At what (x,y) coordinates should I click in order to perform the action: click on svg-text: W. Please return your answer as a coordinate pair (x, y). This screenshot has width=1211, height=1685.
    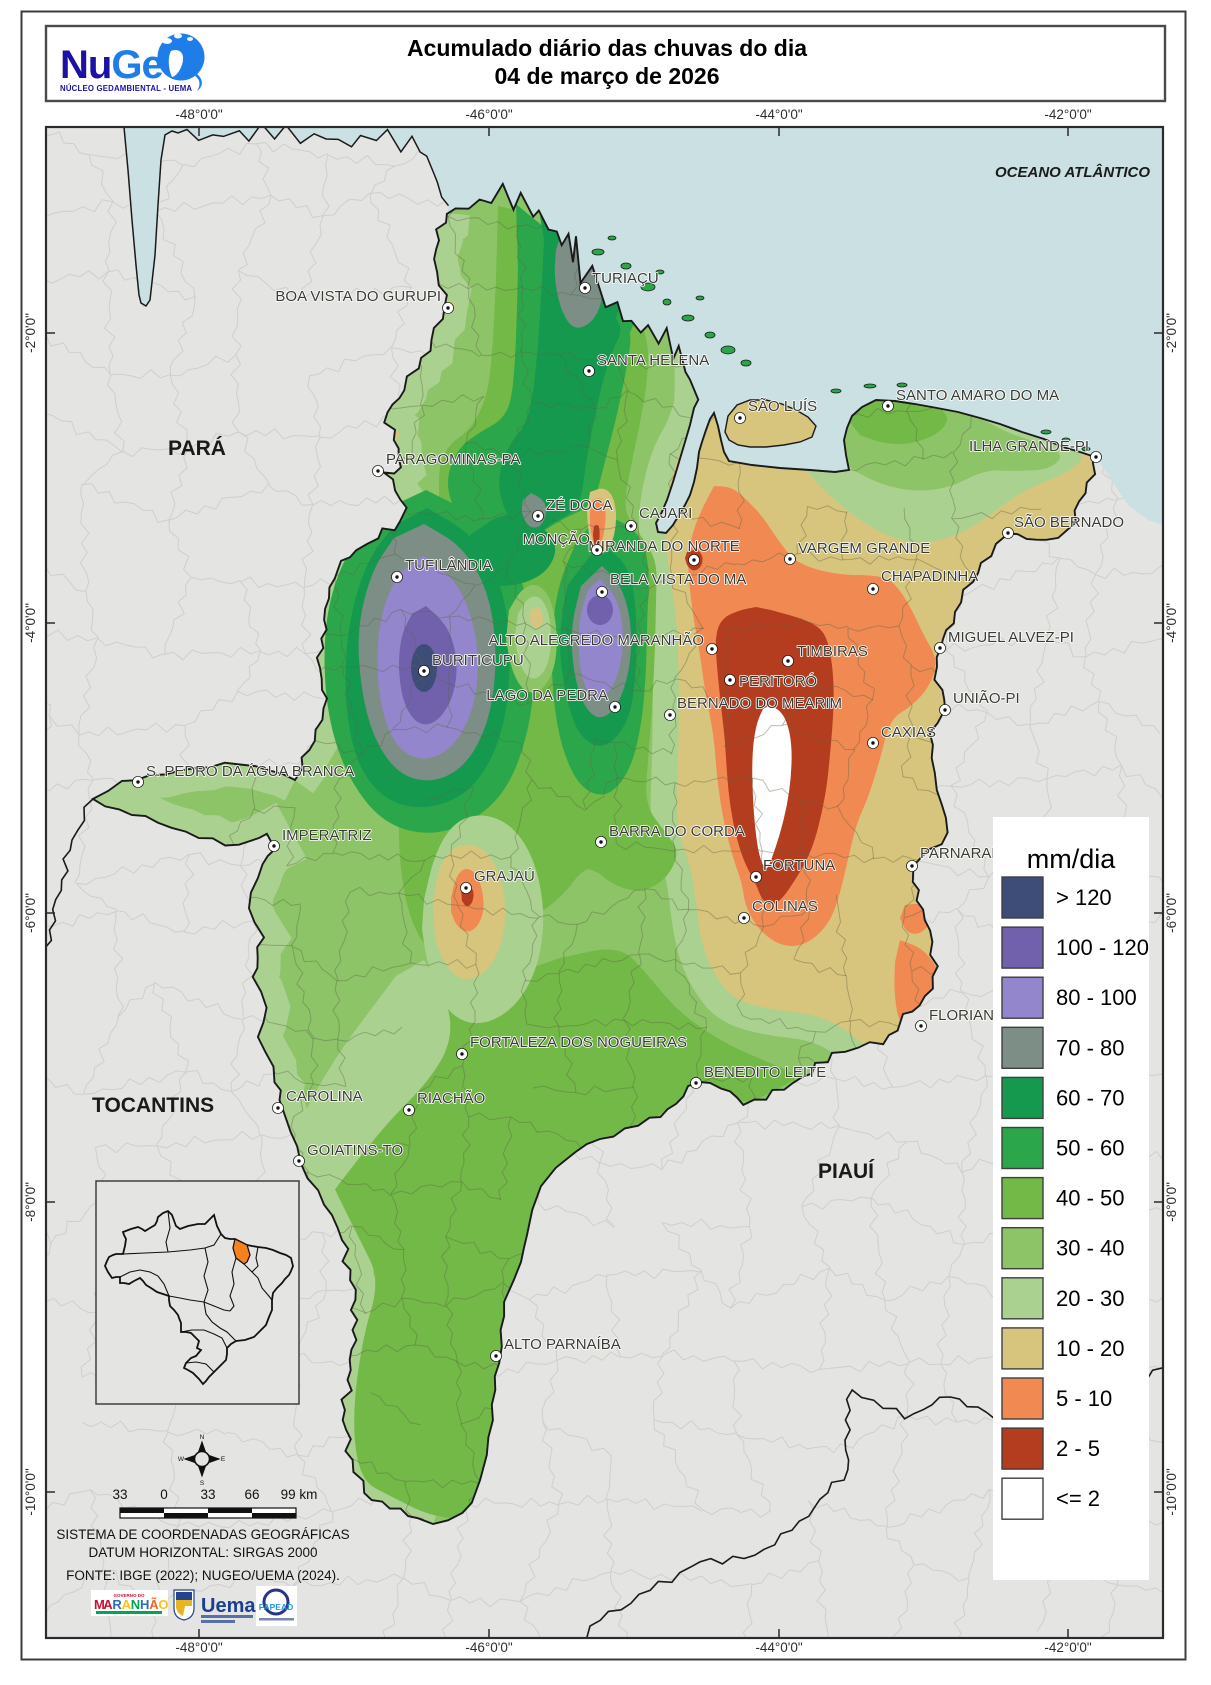
    Looking at the image, I should click on (181, 1459).